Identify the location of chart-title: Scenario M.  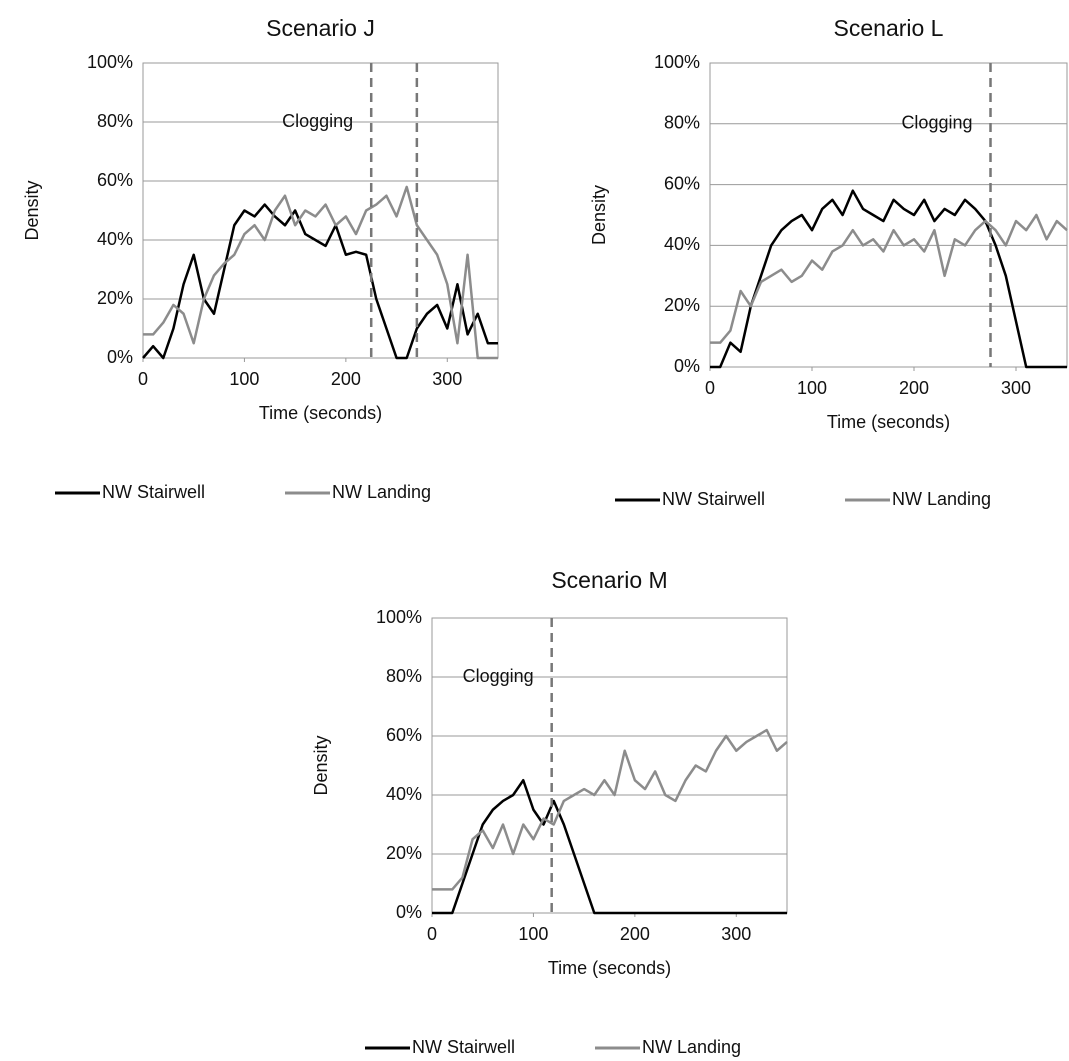
(609, 580).